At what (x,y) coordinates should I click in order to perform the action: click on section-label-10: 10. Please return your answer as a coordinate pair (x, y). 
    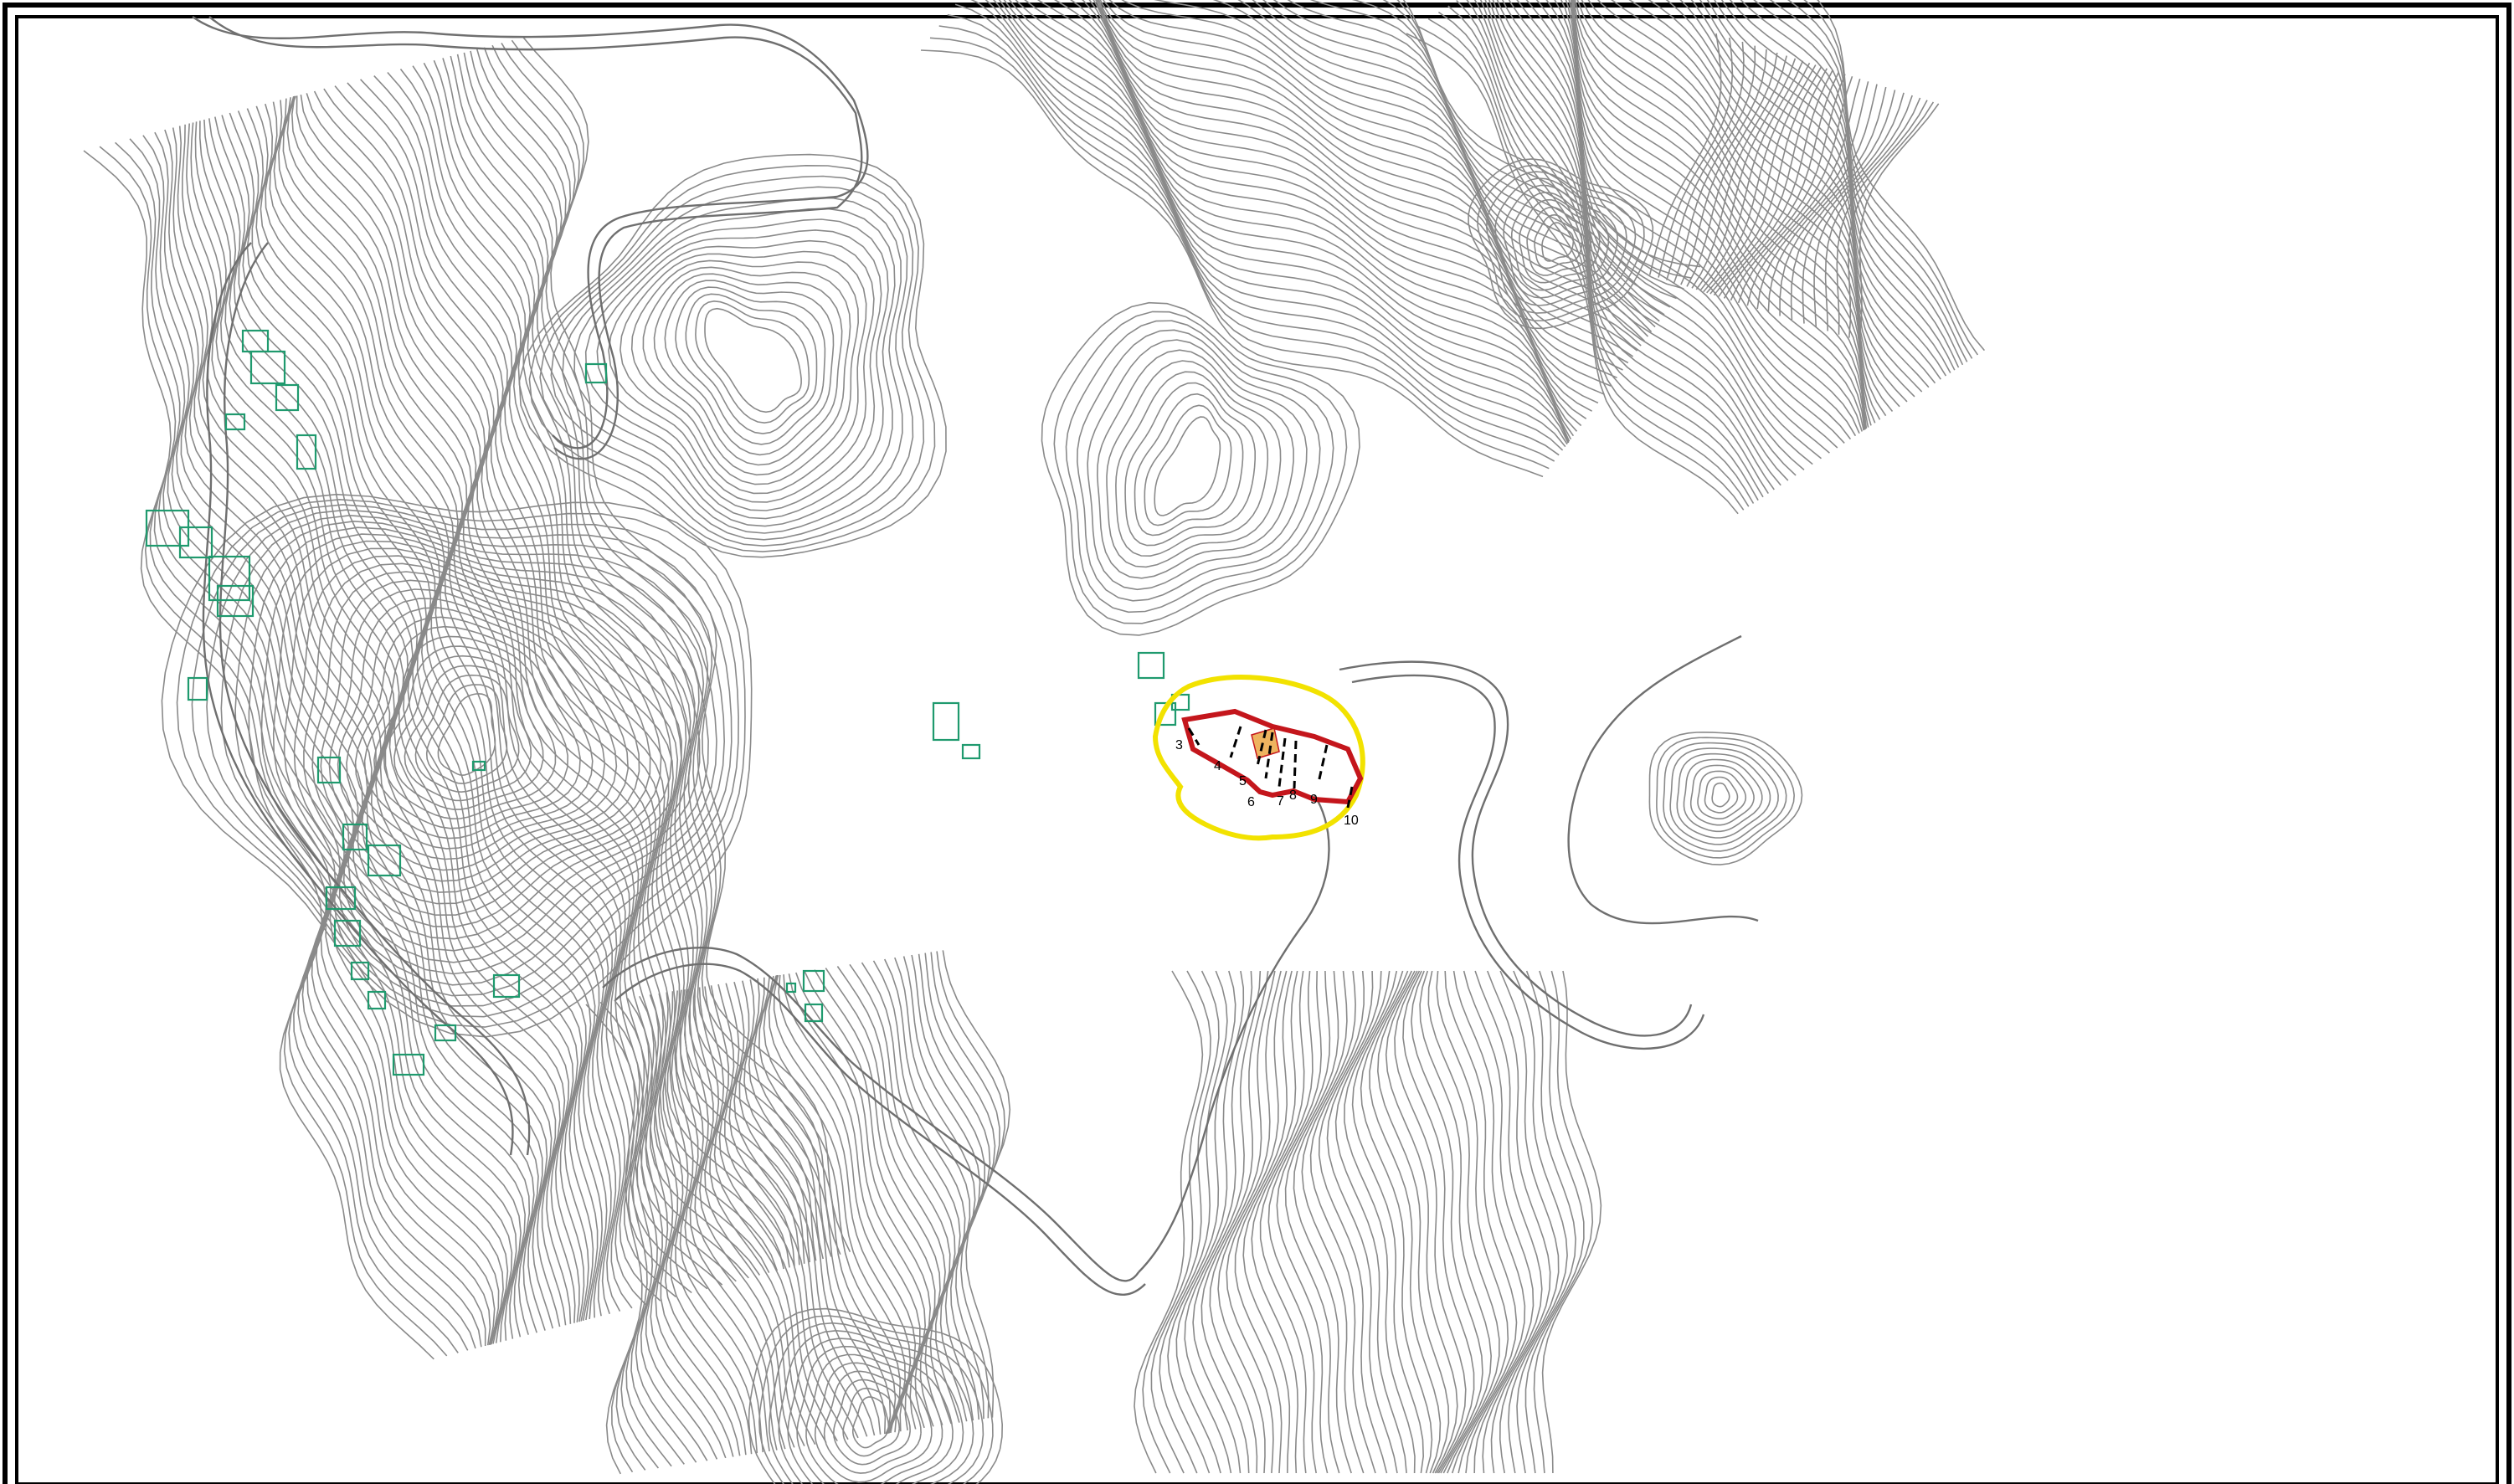
    Looking at the image, I should click on (1351, 821).